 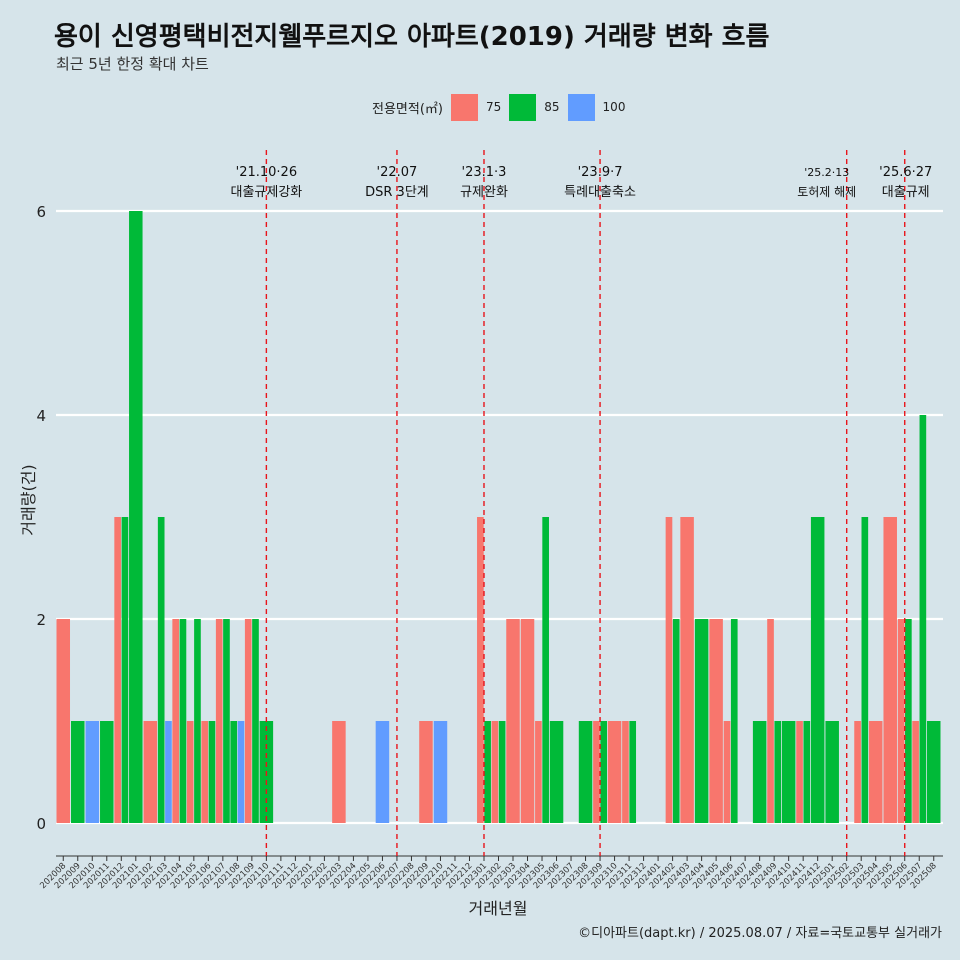 I want to click on event-date-202502: '25.2·13, so click(x=826, y=172).